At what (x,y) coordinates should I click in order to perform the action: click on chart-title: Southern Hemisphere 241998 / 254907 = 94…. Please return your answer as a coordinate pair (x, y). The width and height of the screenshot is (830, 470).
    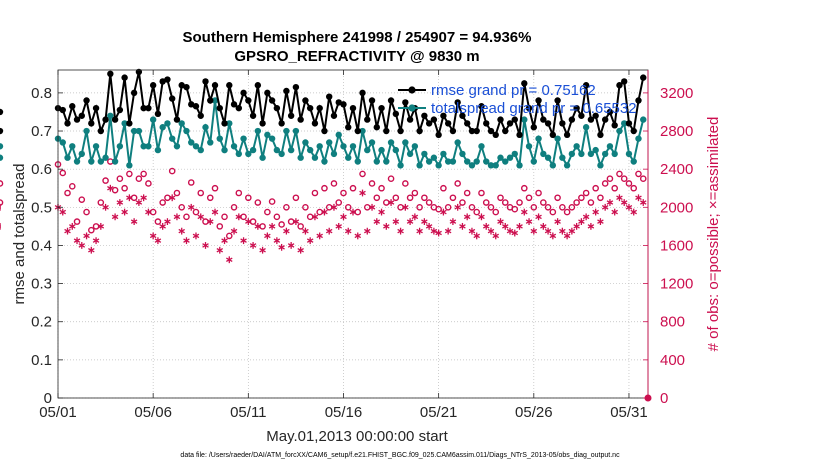
    Looking at the image, I should click on (357, 37).